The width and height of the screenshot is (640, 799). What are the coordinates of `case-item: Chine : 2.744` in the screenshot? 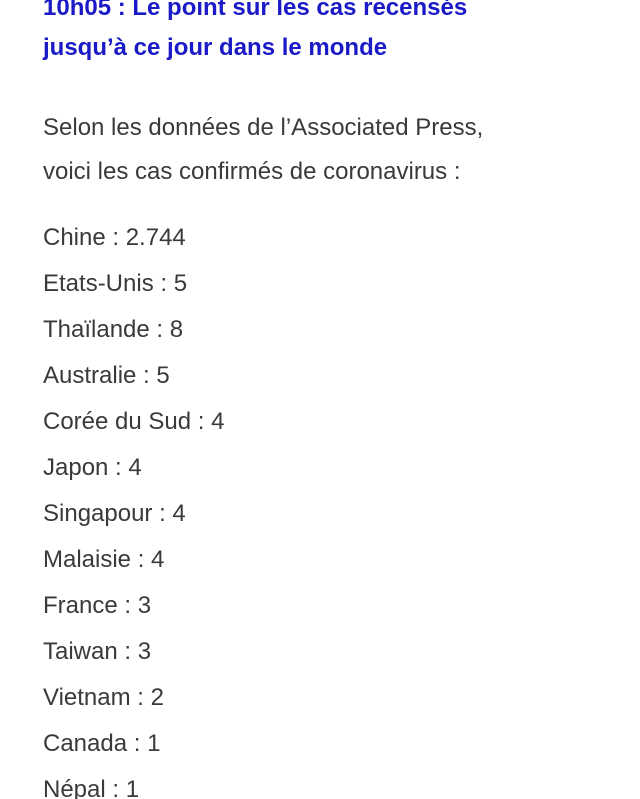 It's located at (114, 237).